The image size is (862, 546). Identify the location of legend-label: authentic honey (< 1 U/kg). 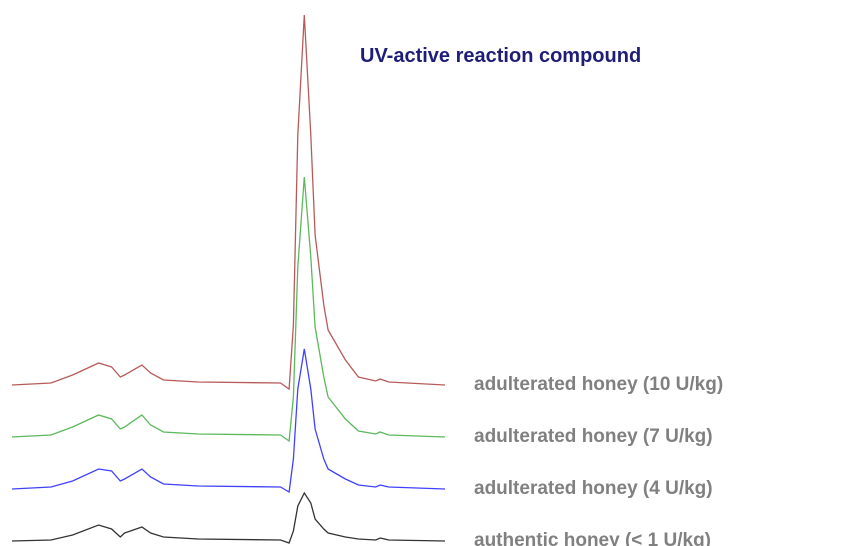
(592, 538).